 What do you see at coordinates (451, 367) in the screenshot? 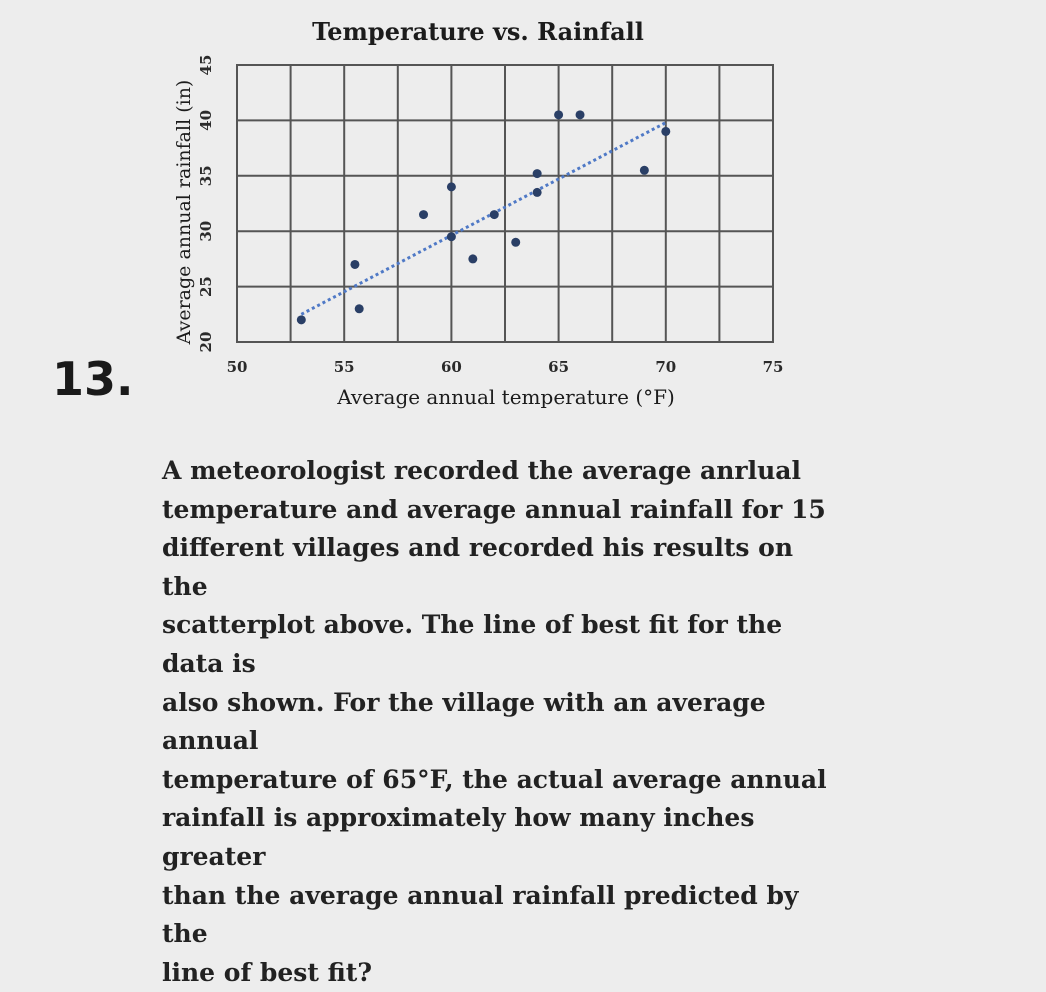
I see `x-tick-label: 60` at bounding box center [451, 367].